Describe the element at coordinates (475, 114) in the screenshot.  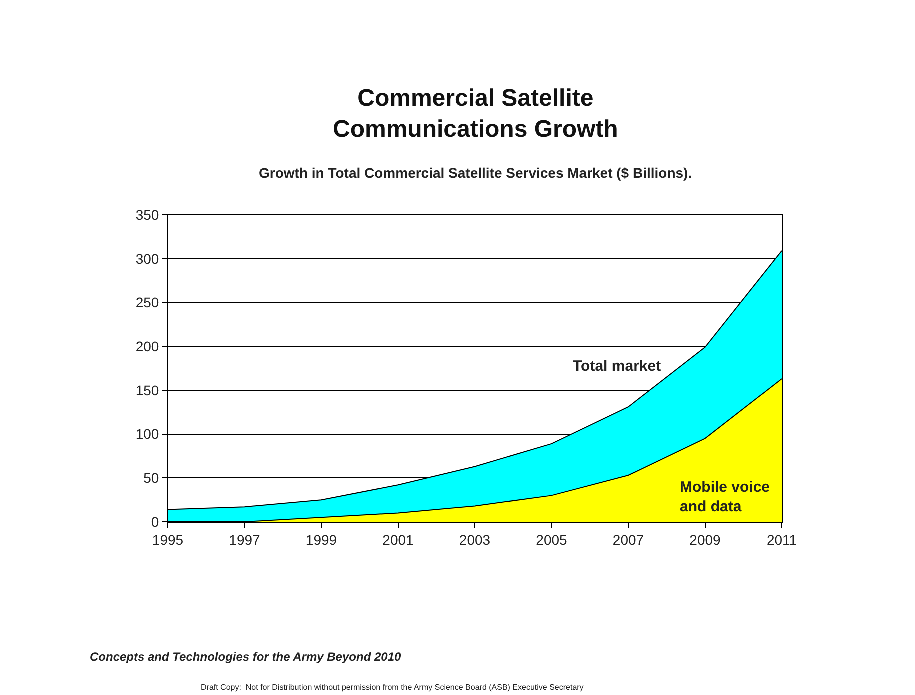
I see `chart-title: Commercial Satellite Communications Growth` at that location.